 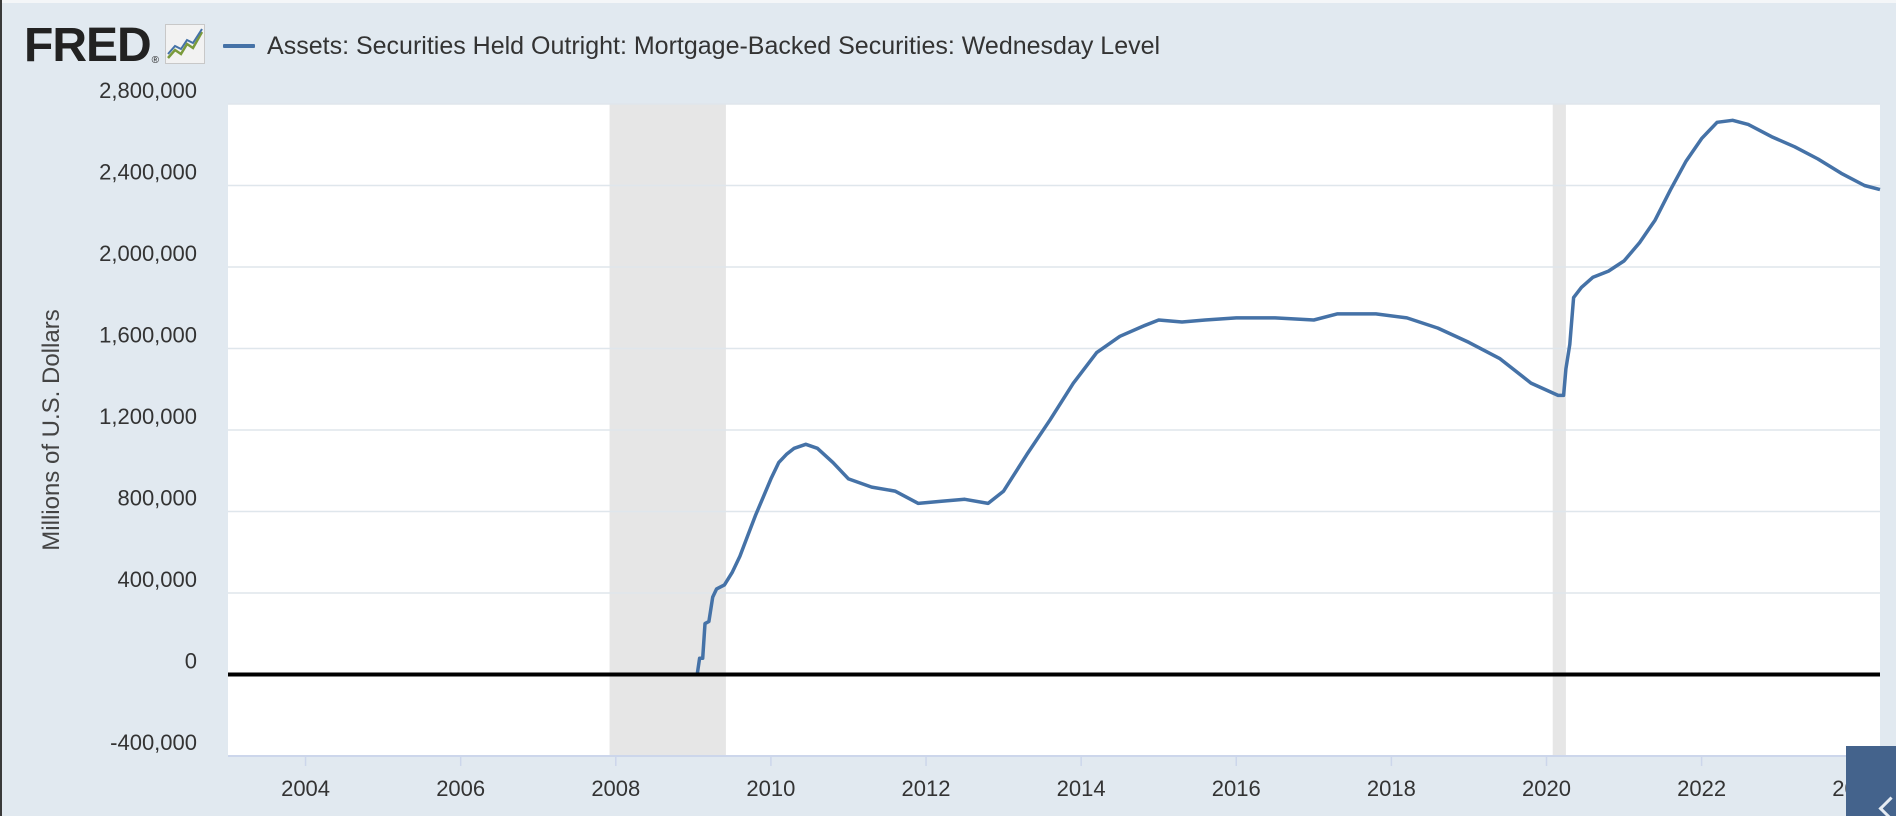 I want to click on fred-logo-text: FRED, so click(x=88, y=45).